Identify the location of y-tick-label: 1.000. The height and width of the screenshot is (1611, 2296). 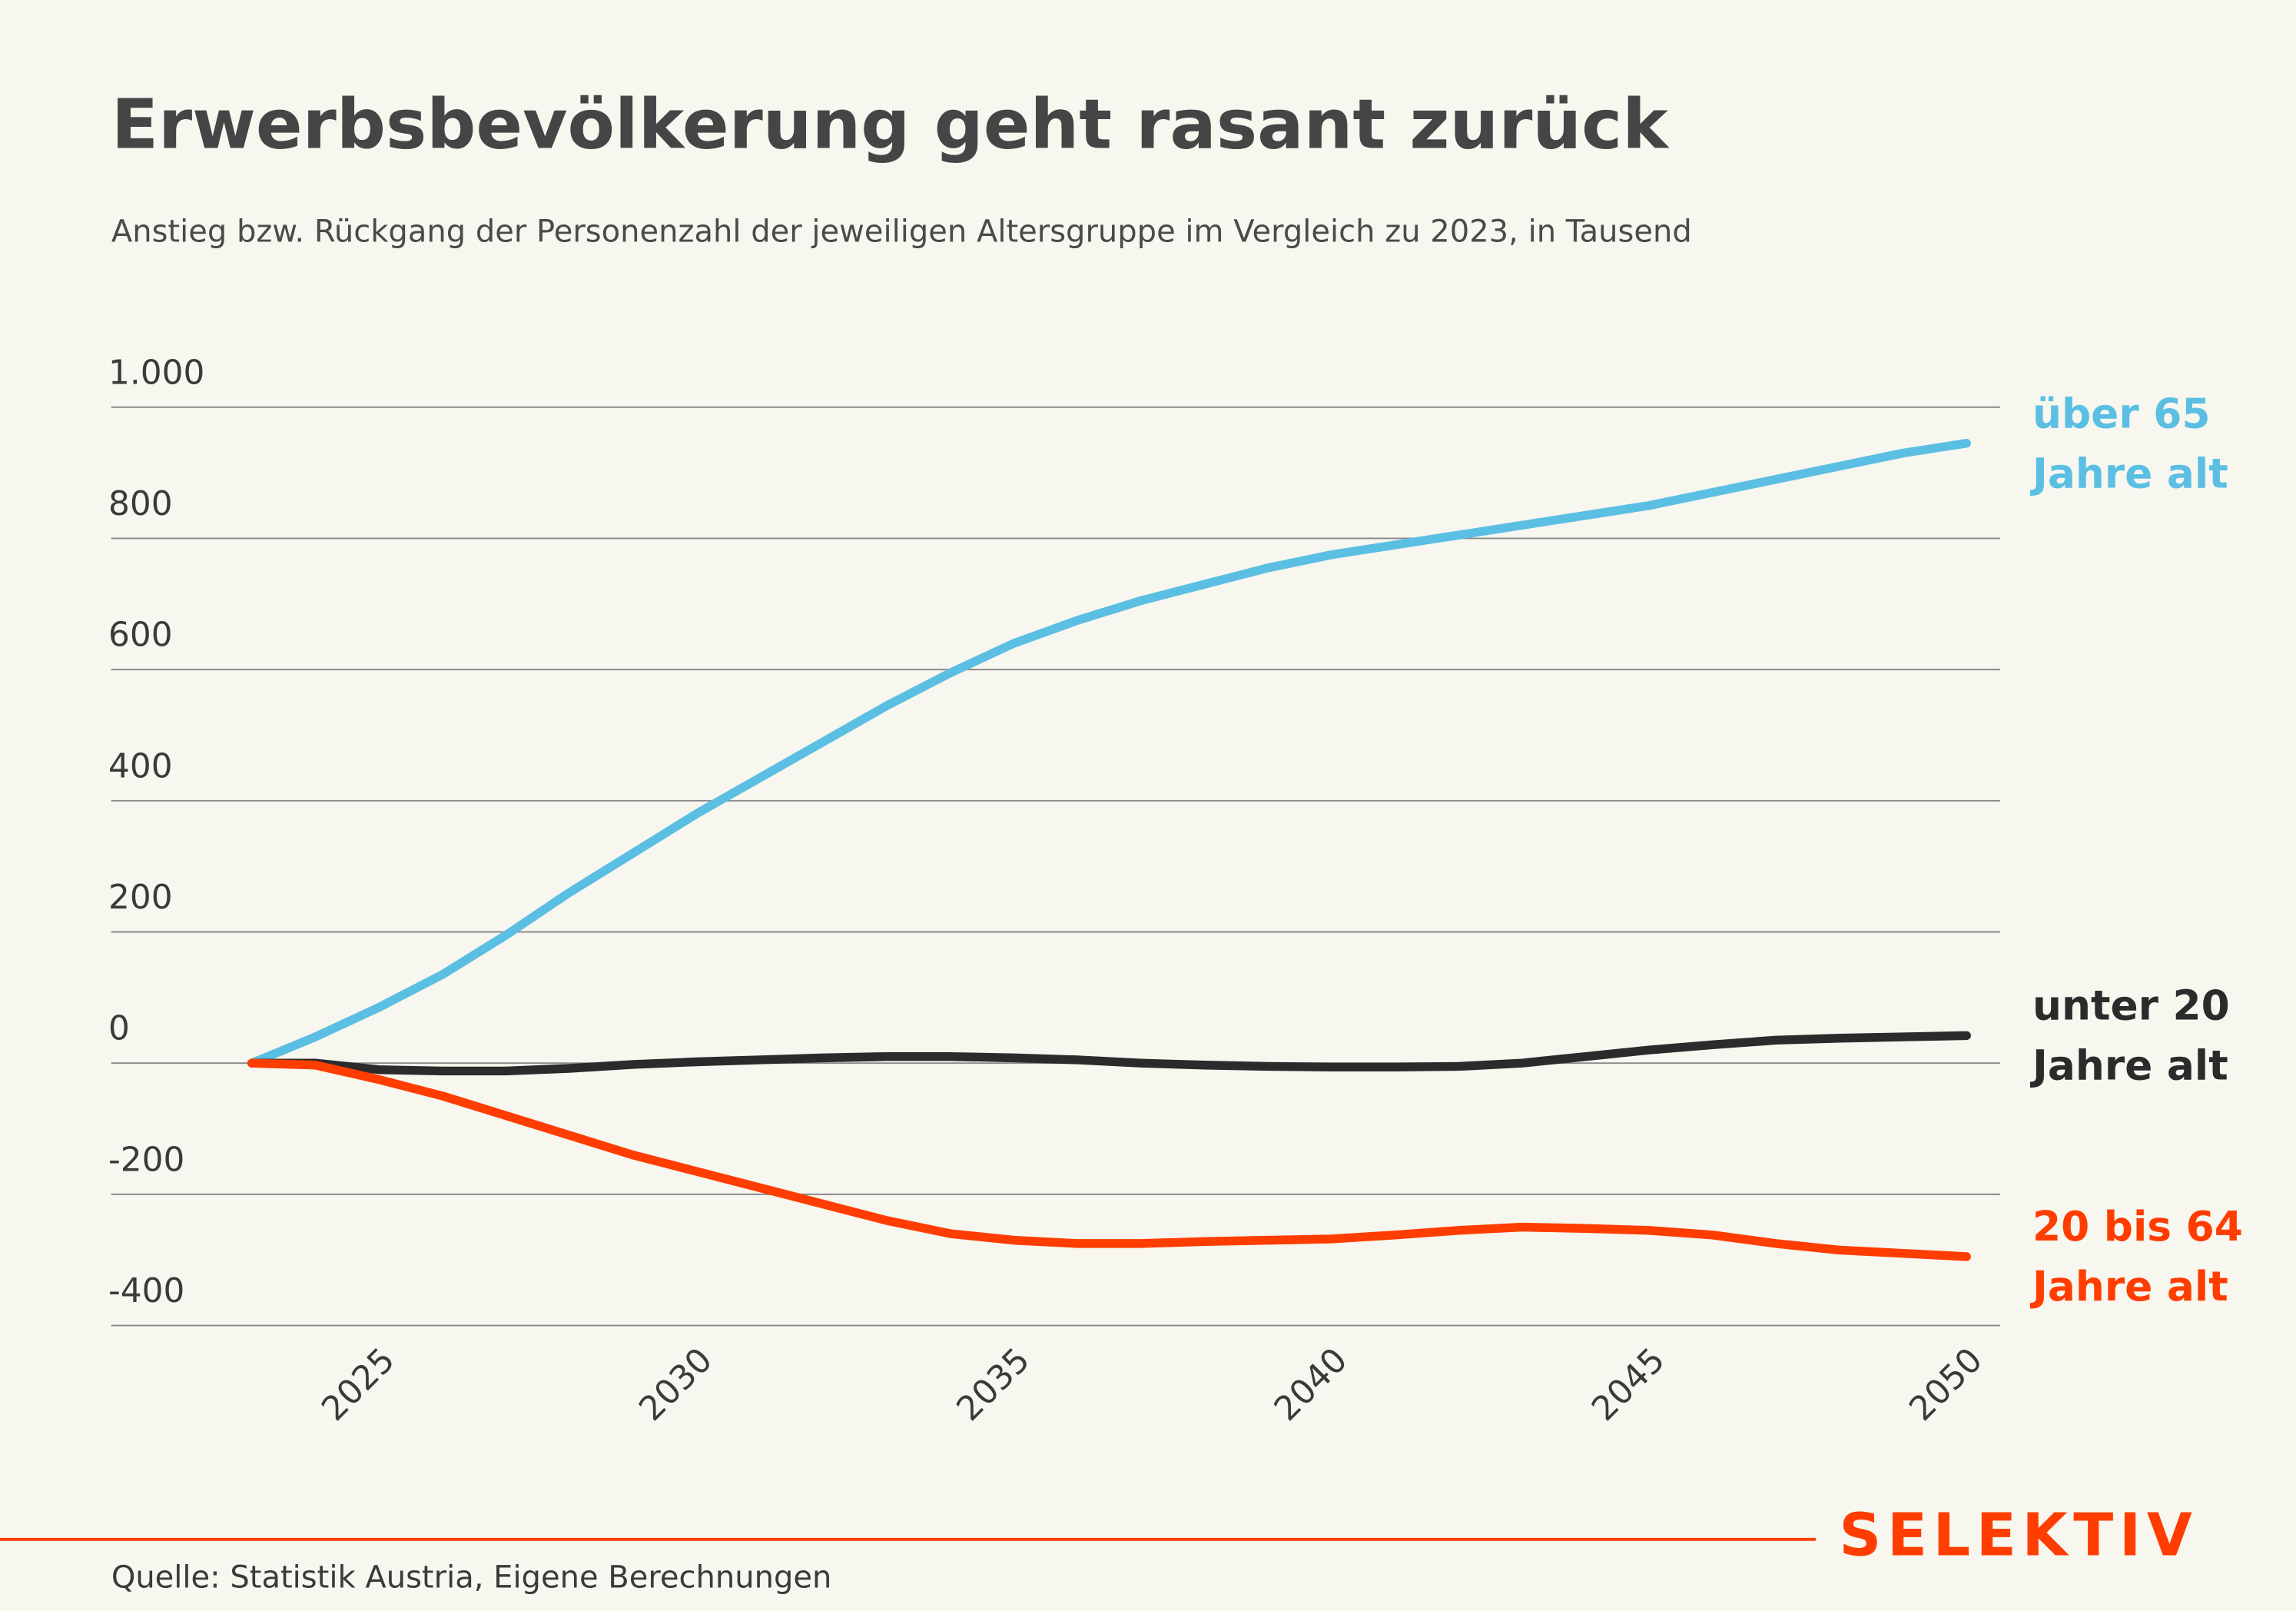
(156, 372).